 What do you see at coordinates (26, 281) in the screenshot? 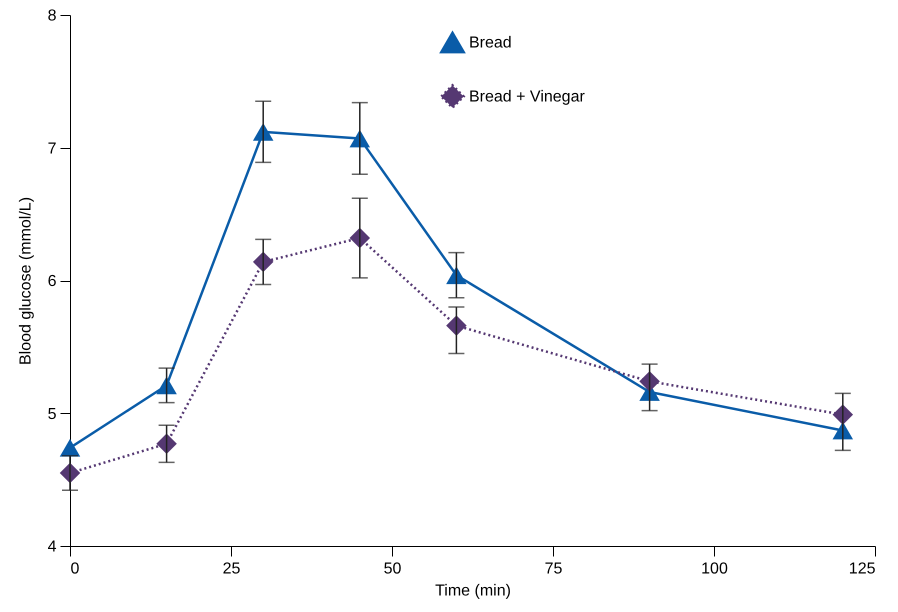
I see `y-axis-title: Blood glucose (mmol/L)` at bounding box center [26, 281].